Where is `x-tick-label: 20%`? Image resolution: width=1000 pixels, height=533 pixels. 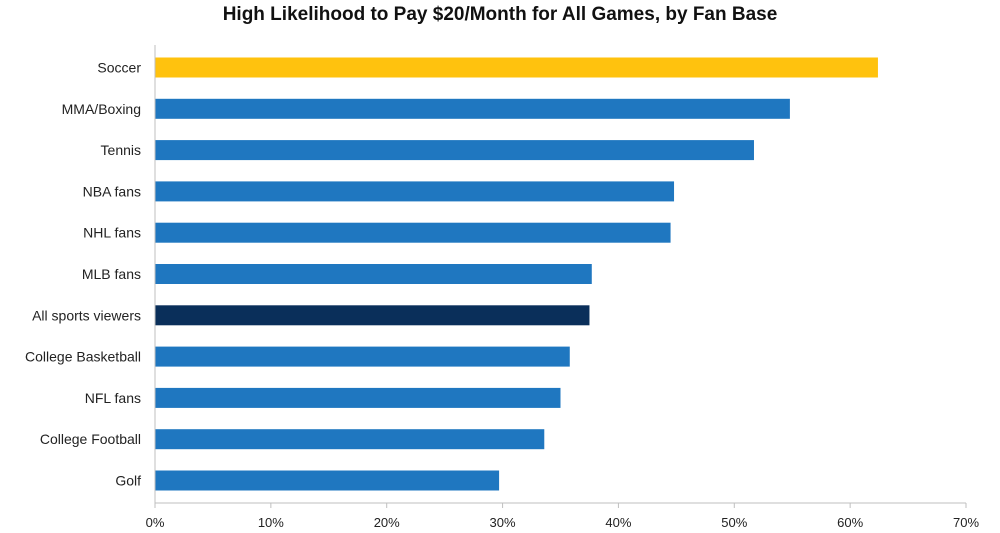
x-tick-label: 20% is located at coordinates (387, 522).